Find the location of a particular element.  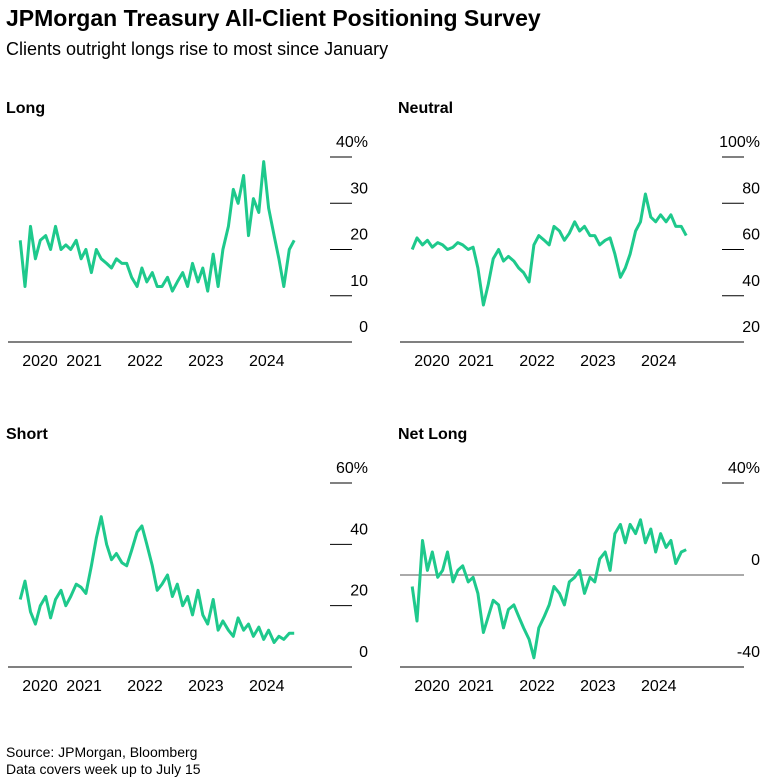

note: Data covers week up to July 15 is located at coordinates (103, 769).